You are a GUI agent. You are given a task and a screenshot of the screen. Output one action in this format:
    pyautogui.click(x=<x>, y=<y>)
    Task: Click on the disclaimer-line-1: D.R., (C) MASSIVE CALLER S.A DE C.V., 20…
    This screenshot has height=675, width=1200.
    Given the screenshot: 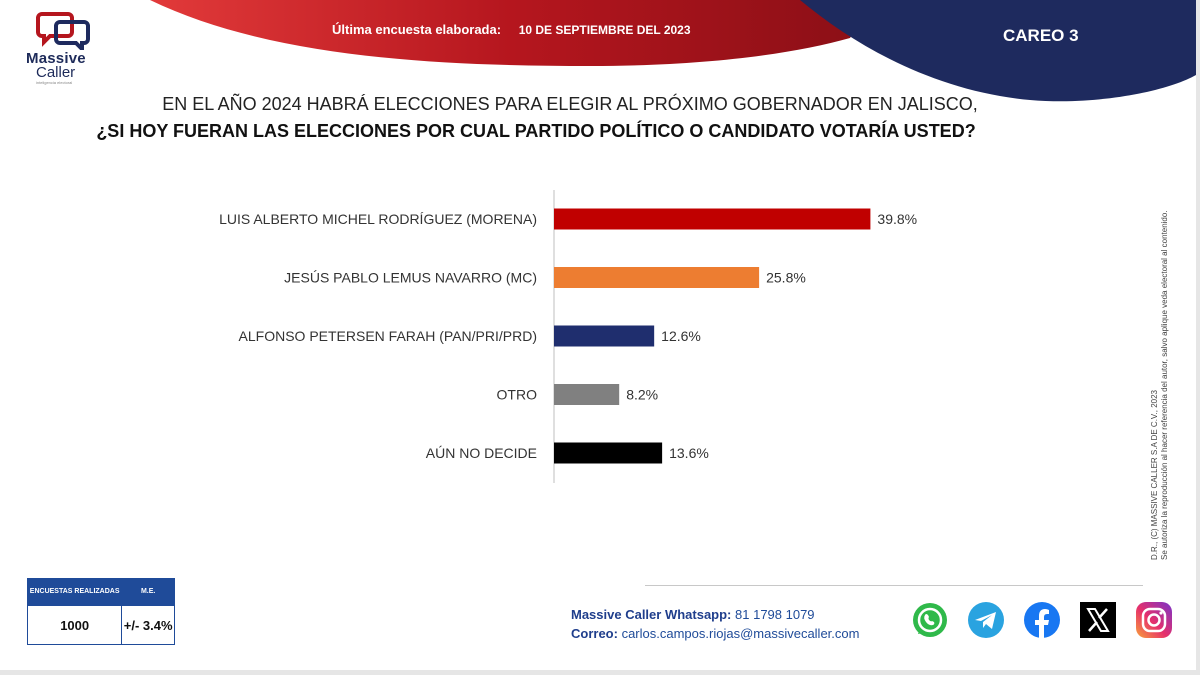 What is the action you would take?
    pyautogui.click(x=1154, y=475)
    